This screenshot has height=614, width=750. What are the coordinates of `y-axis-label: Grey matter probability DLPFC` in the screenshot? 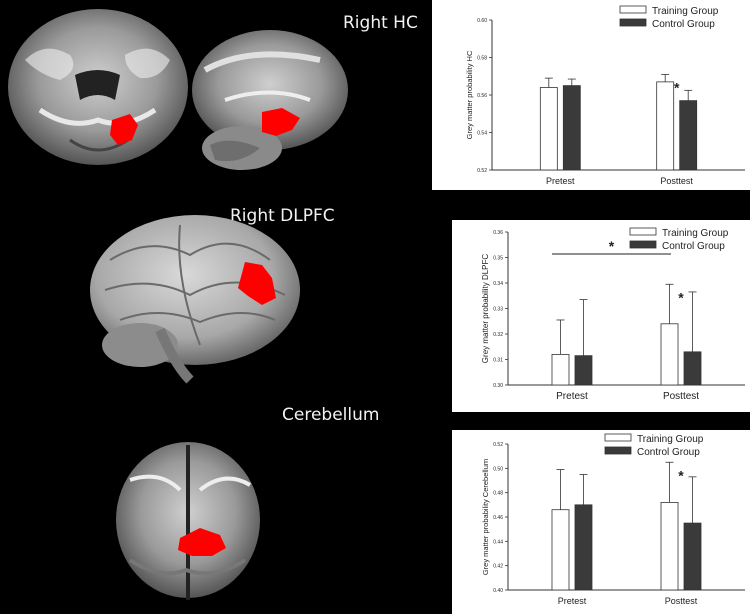 It's located at (485, 309).